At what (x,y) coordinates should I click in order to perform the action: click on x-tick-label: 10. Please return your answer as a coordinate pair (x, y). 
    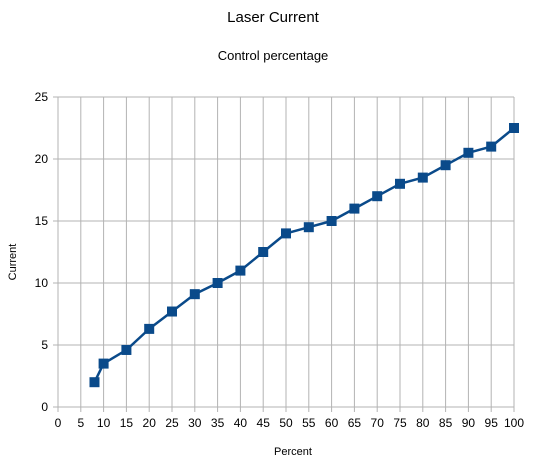
    Looking at the image, I should click on (104, 423).